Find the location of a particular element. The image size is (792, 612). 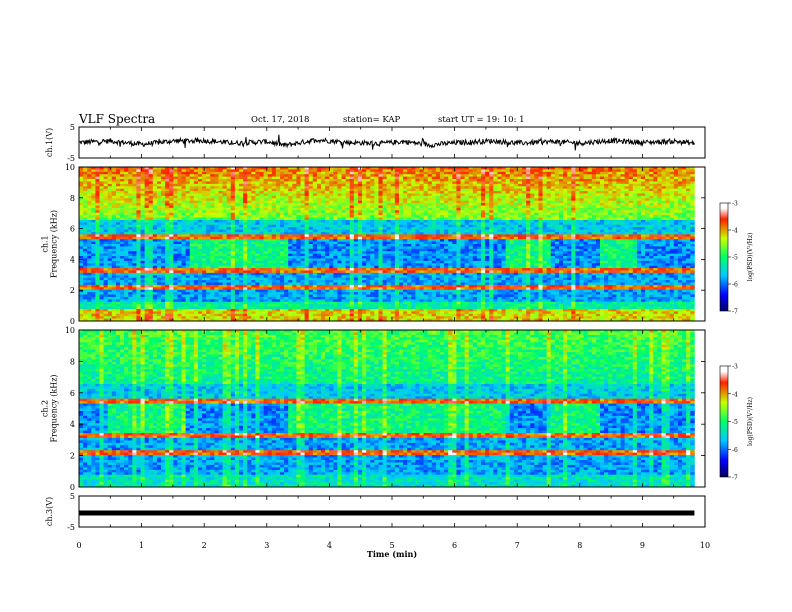

ch1-spectrogram-colorbar-tick-label: -4 is located at coordinates (735, 231).